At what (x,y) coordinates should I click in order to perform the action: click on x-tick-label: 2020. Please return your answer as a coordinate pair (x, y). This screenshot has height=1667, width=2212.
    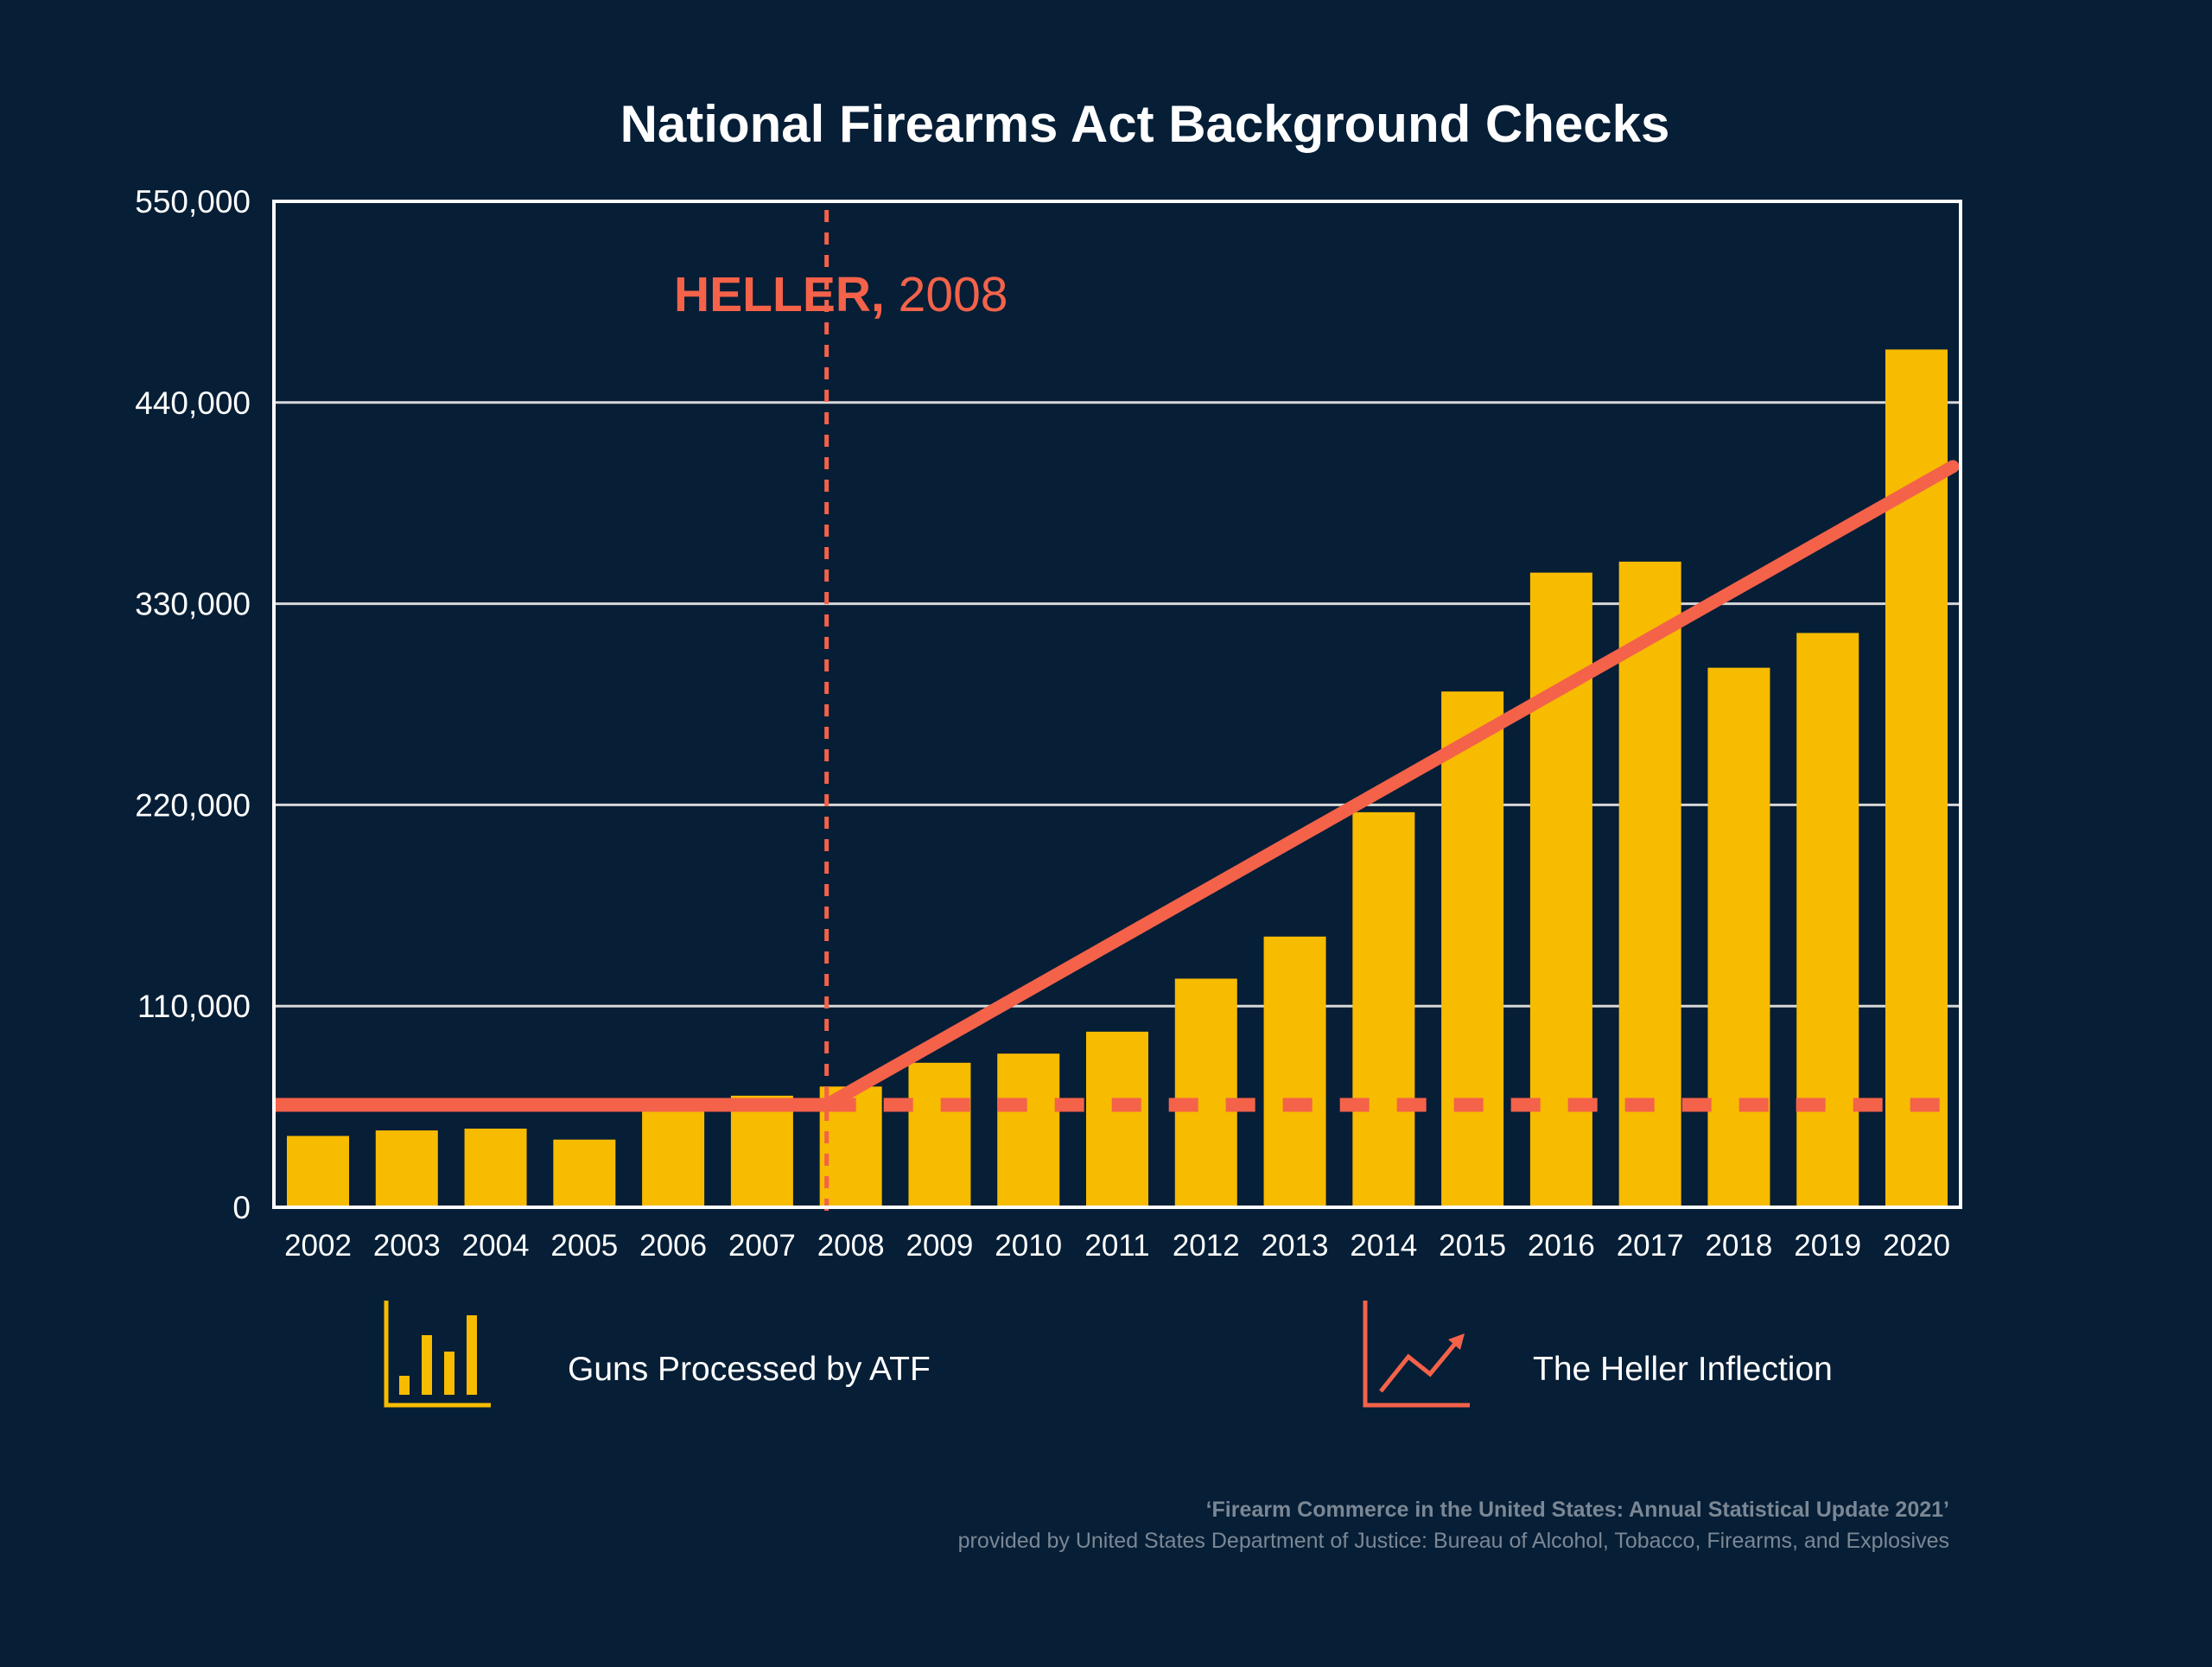
    Looking at the image, I should click on (1916, 1246).